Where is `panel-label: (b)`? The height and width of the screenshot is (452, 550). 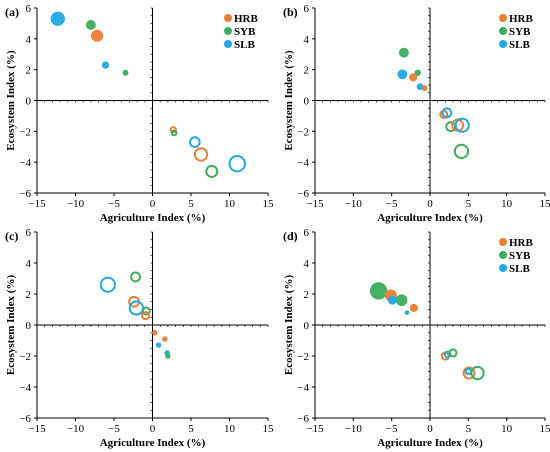
panel-label: (b) is located at coordinates (290, 12).